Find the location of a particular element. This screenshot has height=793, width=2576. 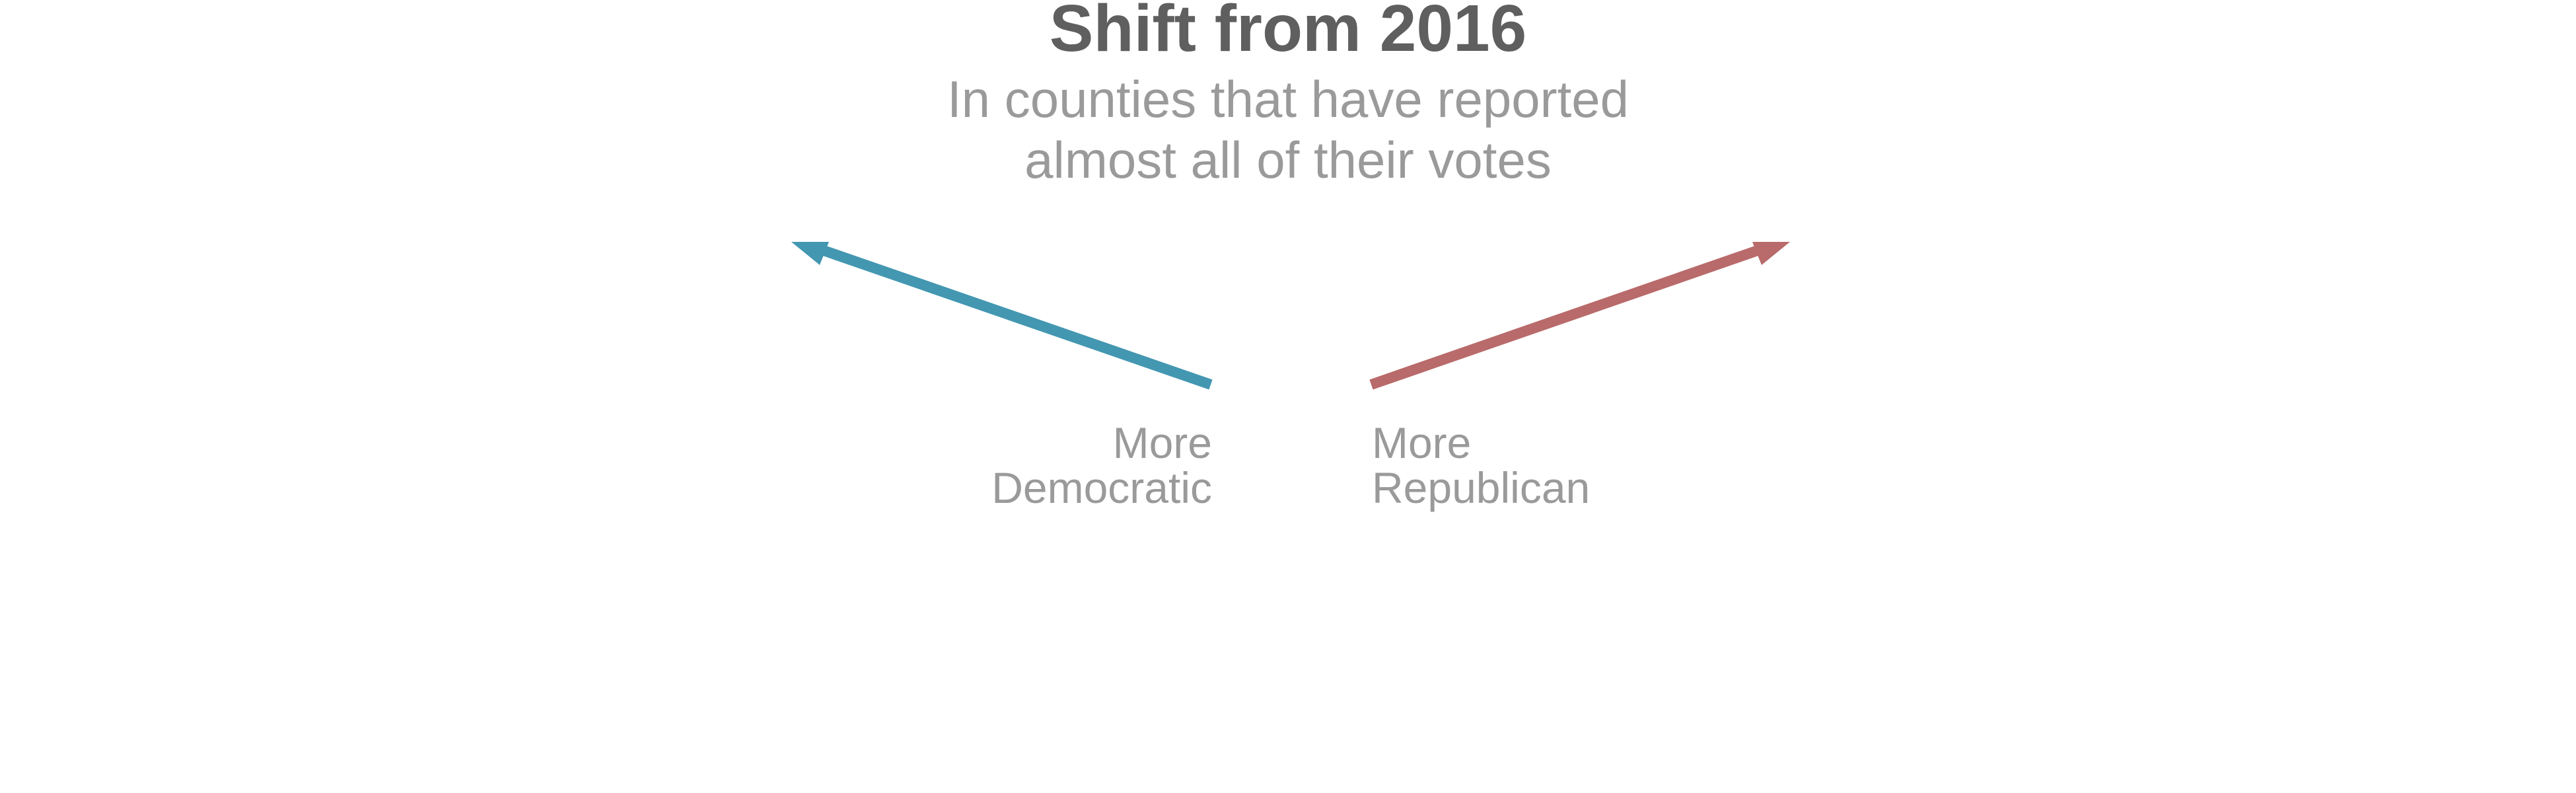

more-republican-label: More Republican is located at coordinates (1481, 465).